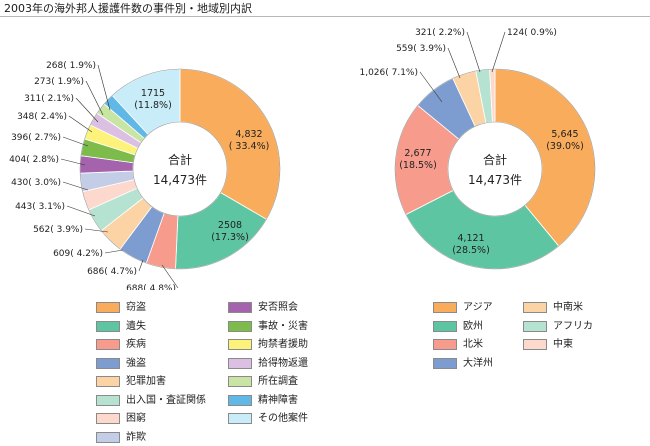  I want to click on slice-outside-label: 688( 4.8%), so click(151, 287).